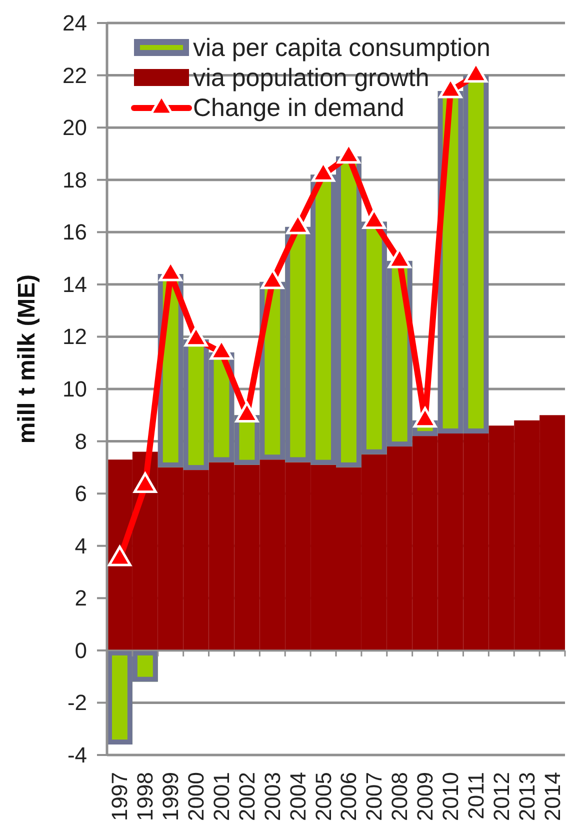 The height and width of the screenshot is (836, 570). I want to click on legend-label: via population growth, so click(311, 78).